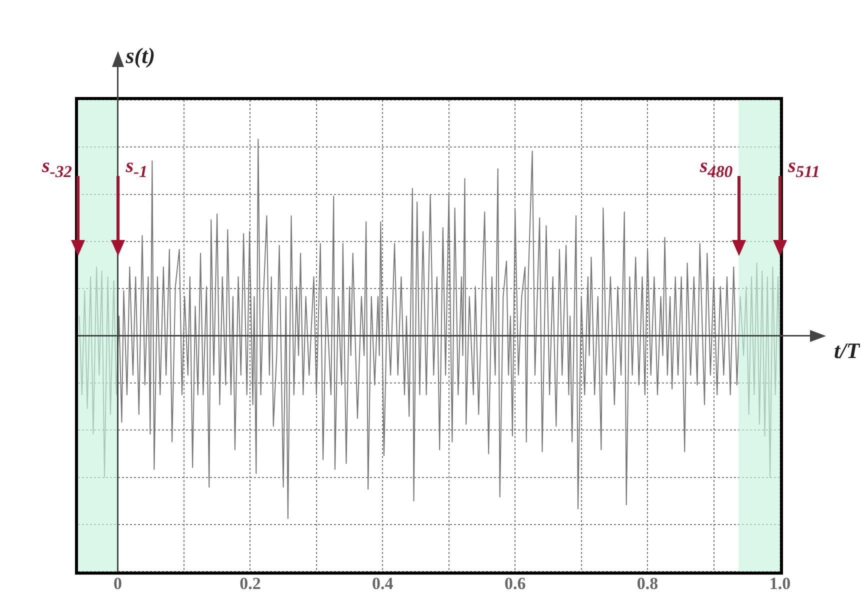  What do you see at coordinates (57, 168) in the screenshot?
I see `text: s$_{-32}$` at bounding box center [57, 168].